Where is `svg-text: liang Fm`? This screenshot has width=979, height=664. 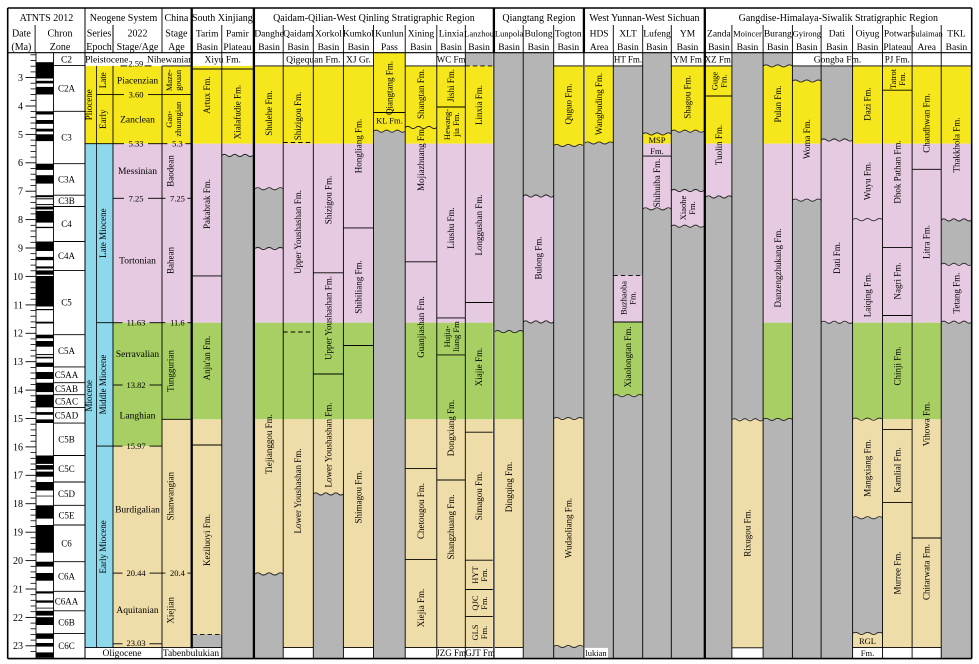 svg-text: liang Fm is located at coordinates (456, 336).